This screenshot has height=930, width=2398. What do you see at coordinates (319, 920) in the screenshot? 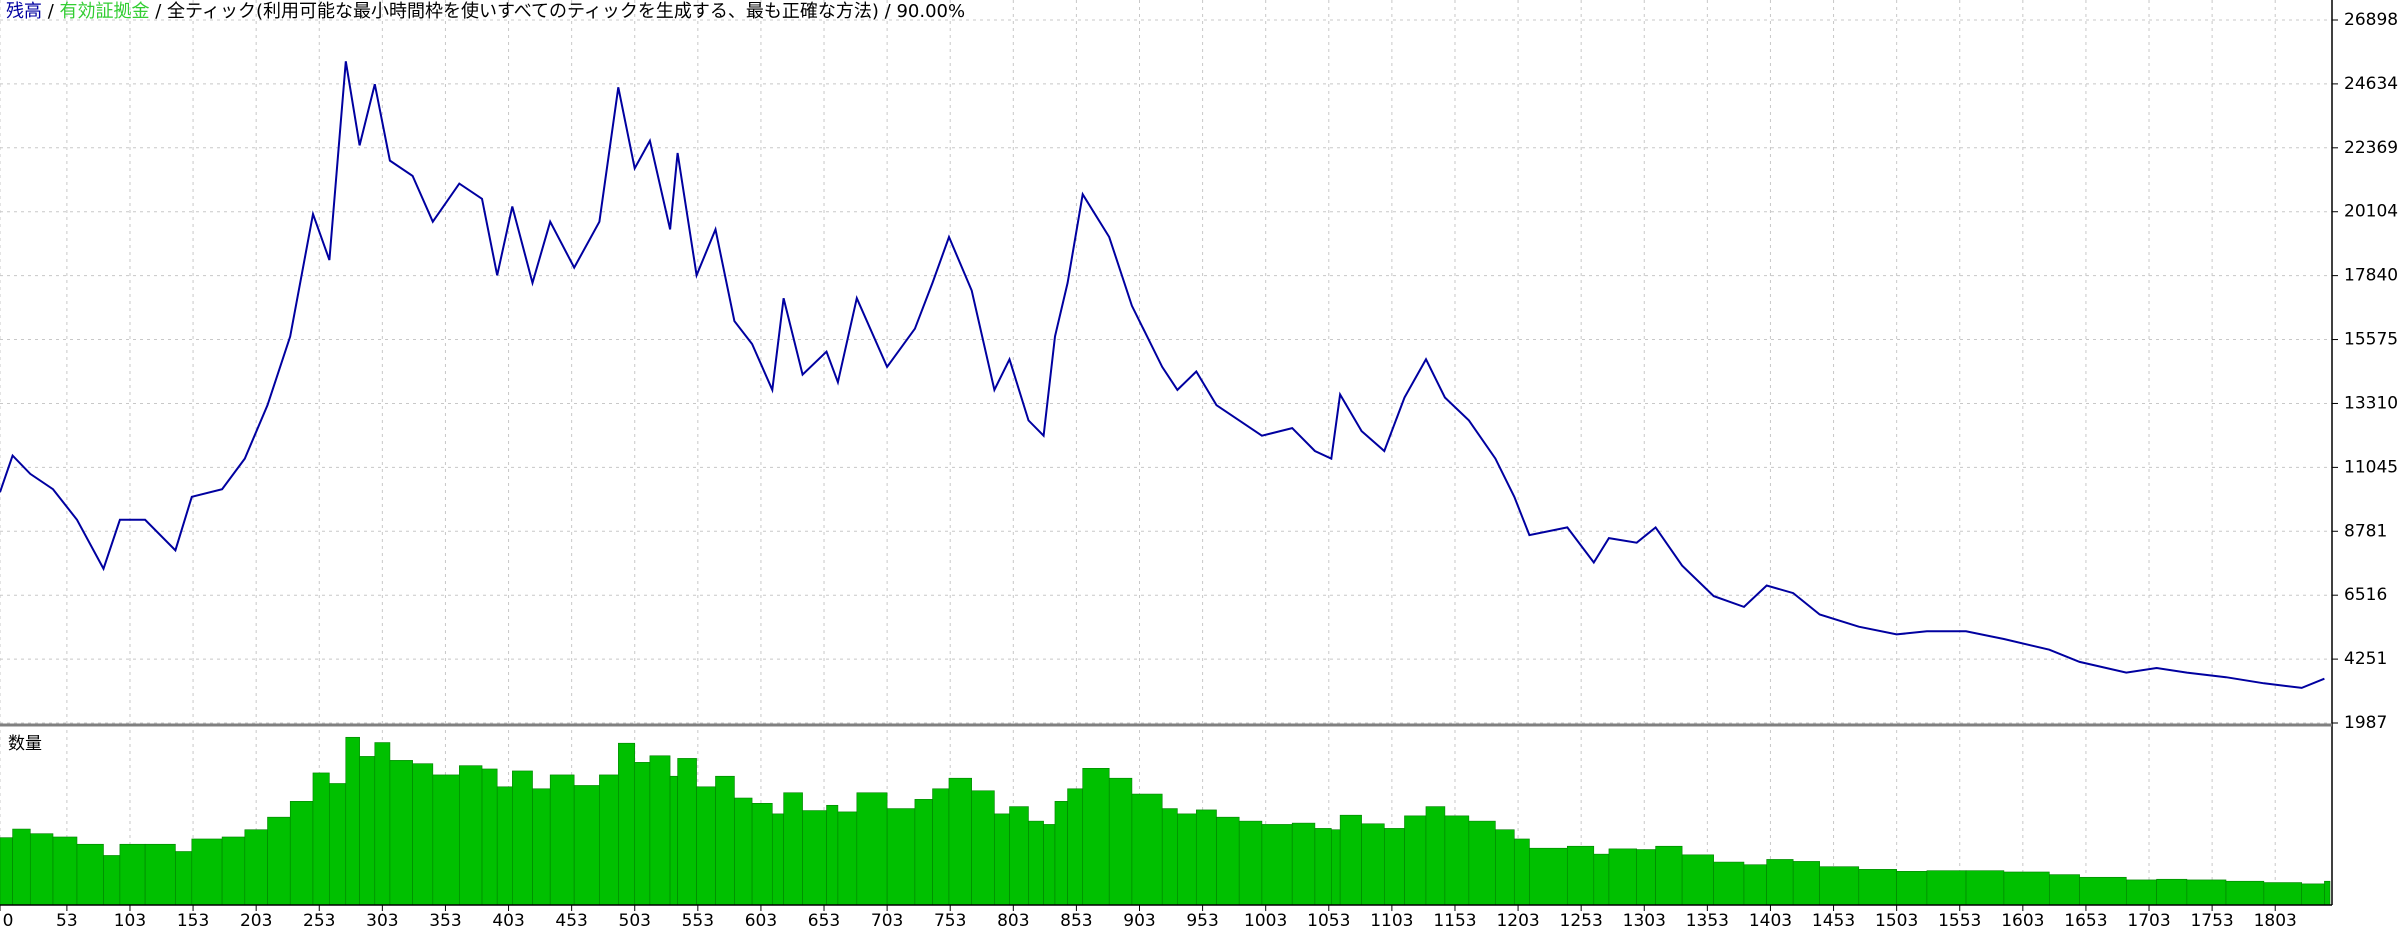
I see `x-tick-label: 253` at bounding box center [319, 920].